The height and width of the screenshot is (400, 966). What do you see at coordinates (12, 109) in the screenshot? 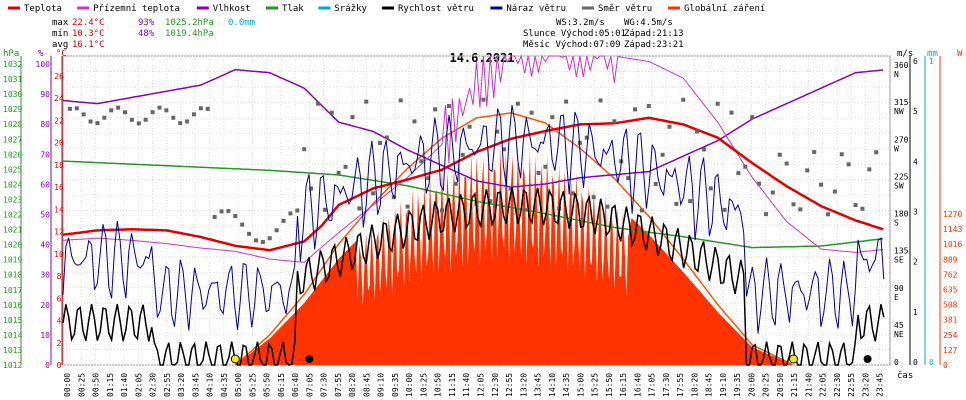
I see `hpa-tick: 1029` at bounding box center [12, 109].